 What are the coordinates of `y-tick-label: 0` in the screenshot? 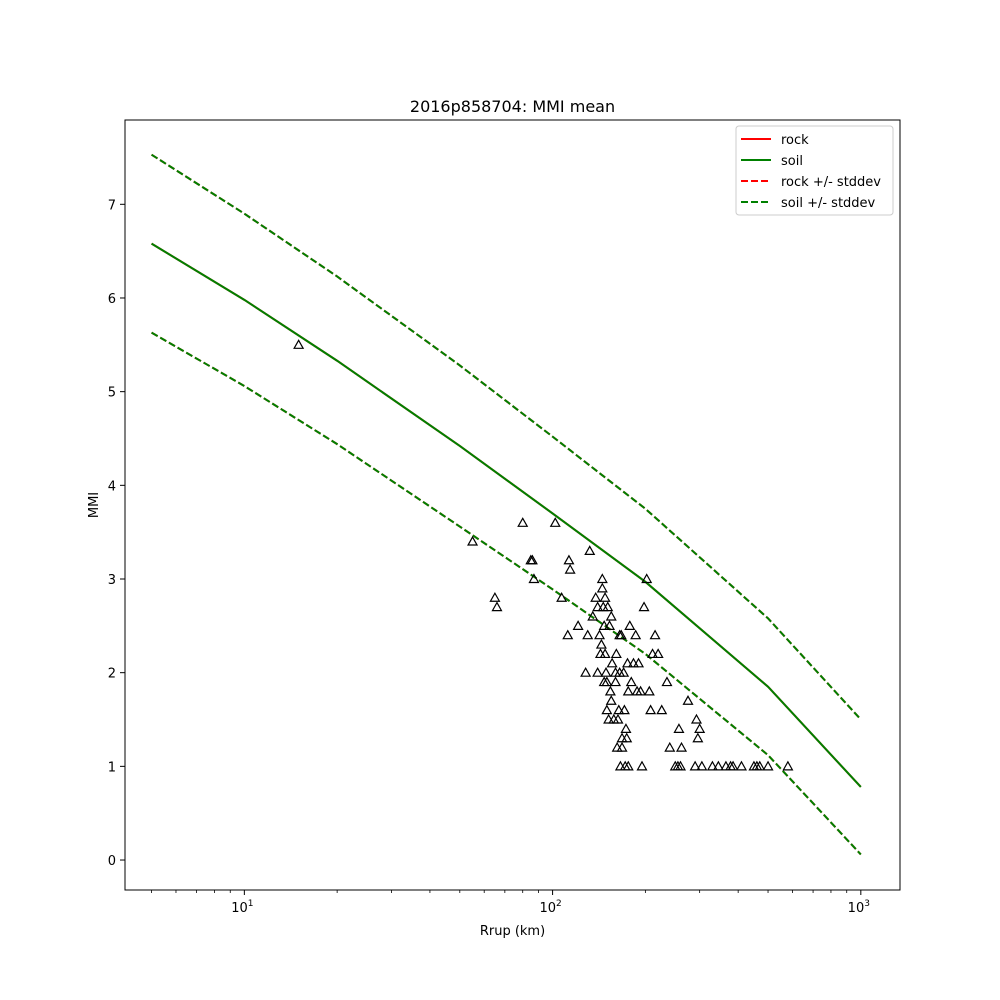 It's located at (112, 861).